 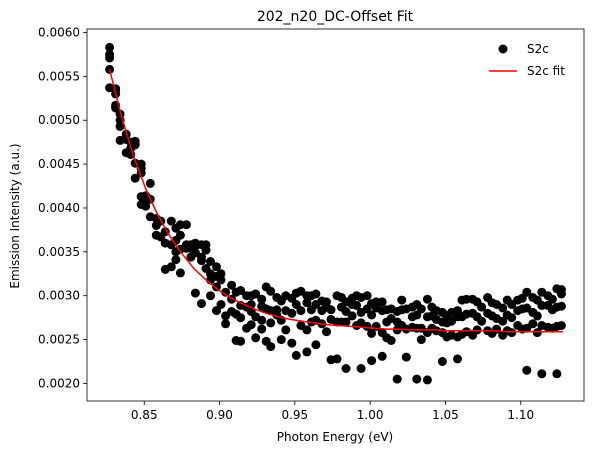 I want to click on x-axis-label: Photon Energy (eV), so click(x=335, y=437).